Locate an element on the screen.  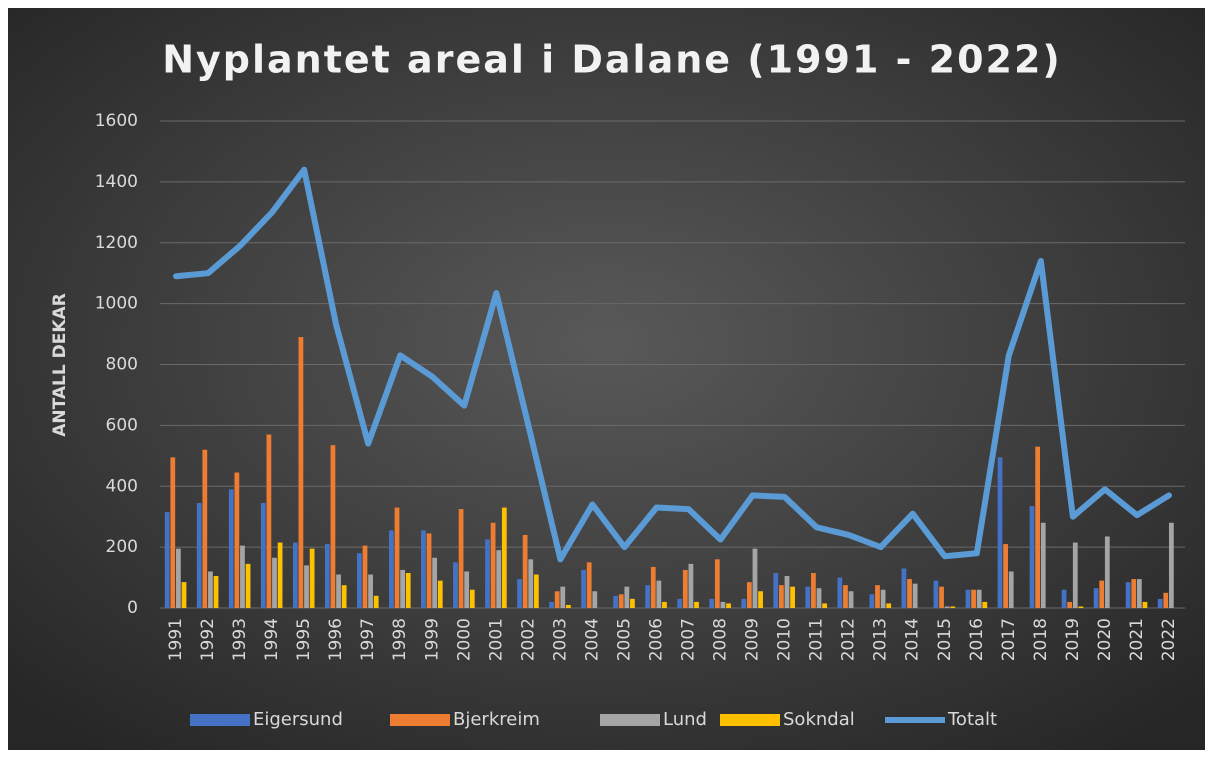
x-tick-label: 2009 is located at coordinates (753, 639).